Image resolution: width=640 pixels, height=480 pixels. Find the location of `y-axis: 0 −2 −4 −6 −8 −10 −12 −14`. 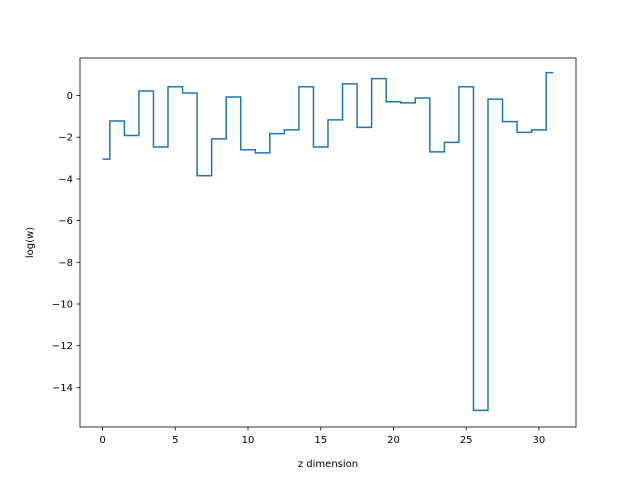

y-axis: 0 −2 −4 −6 −8 −10 −12 −14 is located at coordinates (66, 242).